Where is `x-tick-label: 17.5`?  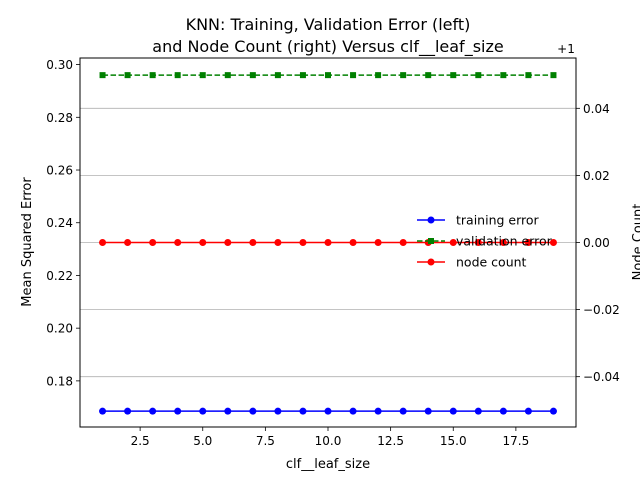 x-tick-label: 17.5 is located at coordinates (516, 441).